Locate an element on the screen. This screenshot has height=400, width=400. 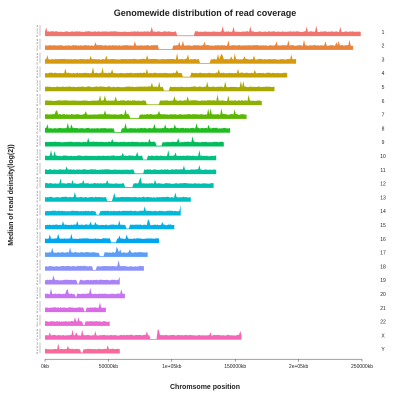
chromosome-label: 5 is located at coordinates (383, 88).